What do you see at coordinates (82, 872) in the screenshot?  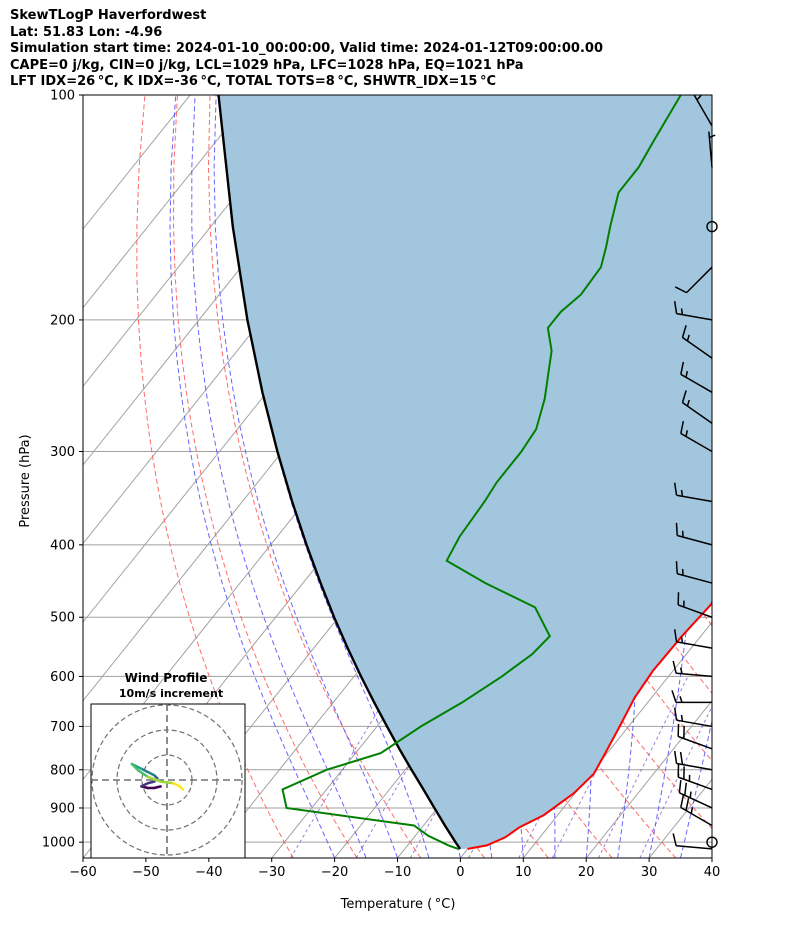 I see `x-tick-label: −60` at bounding box center [82, 872].